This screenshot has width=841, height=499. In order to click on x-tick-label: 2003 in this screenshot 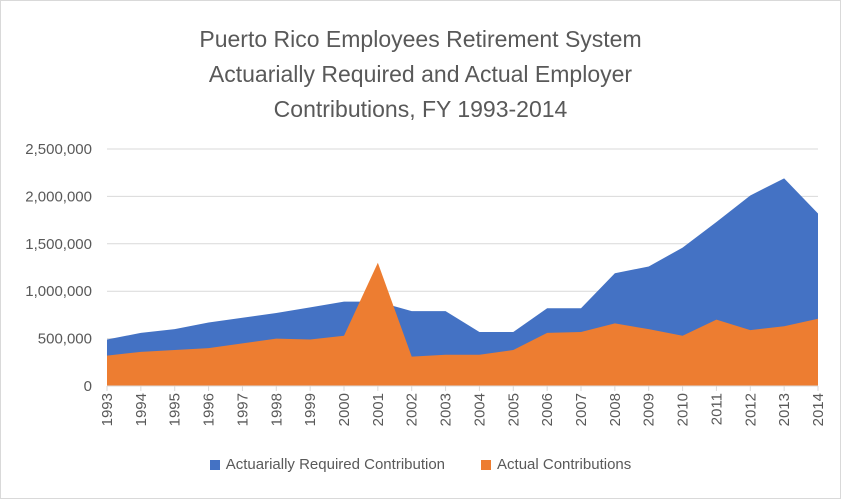, I will do `click(446, 409)`.